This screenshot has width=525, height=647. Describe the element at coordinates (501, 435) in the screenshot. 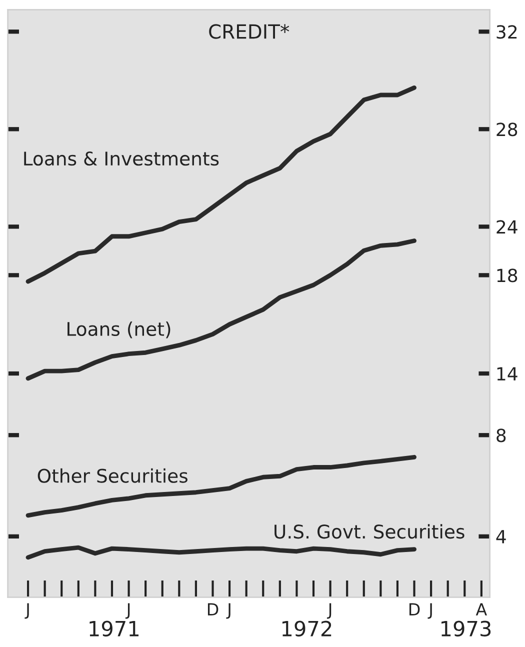

I see `y-tick-label: 8` at that location.